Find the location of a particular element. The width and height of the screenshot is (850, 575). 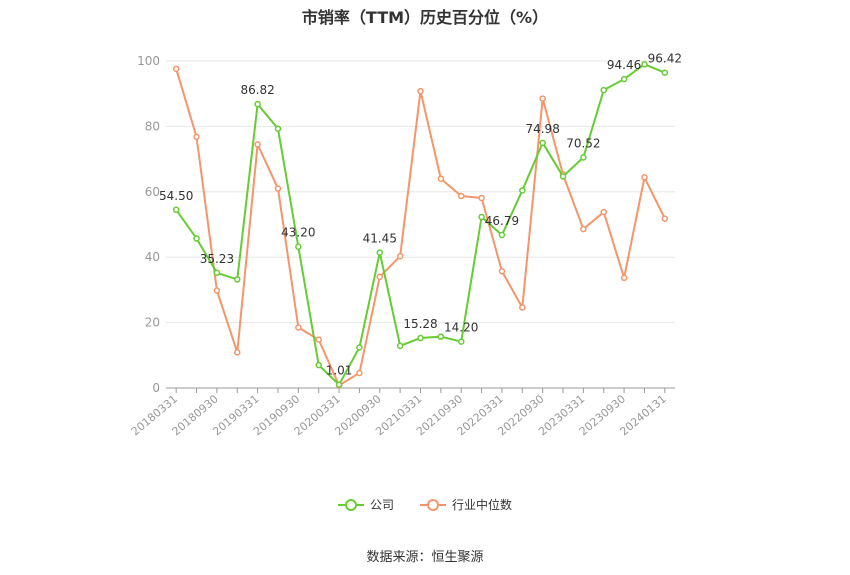

data-label: 14.20 is located at coordinates (461, 328).